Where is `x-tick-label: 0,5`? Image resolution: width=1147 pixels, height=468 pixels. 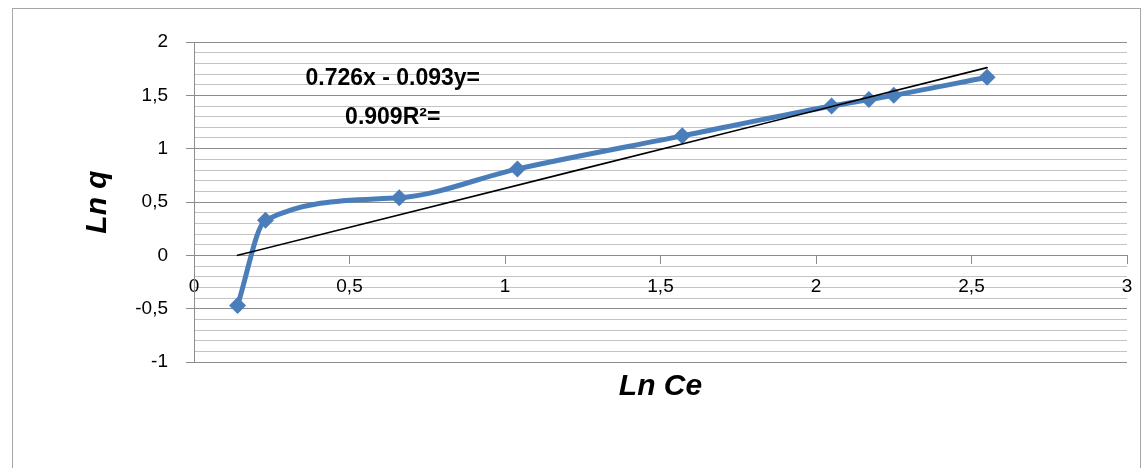
x-tick-label: 0,5 is located at coordinates (349, 285).